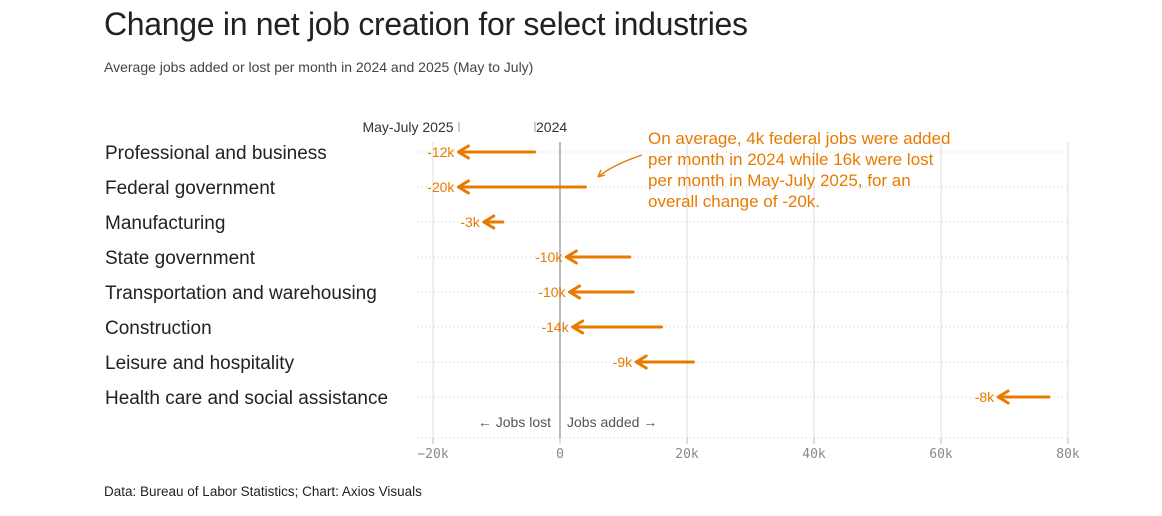  Describe the element at coordinates (165, 223) in the screenshot. I see `category-label: Manufacturing` at that location.